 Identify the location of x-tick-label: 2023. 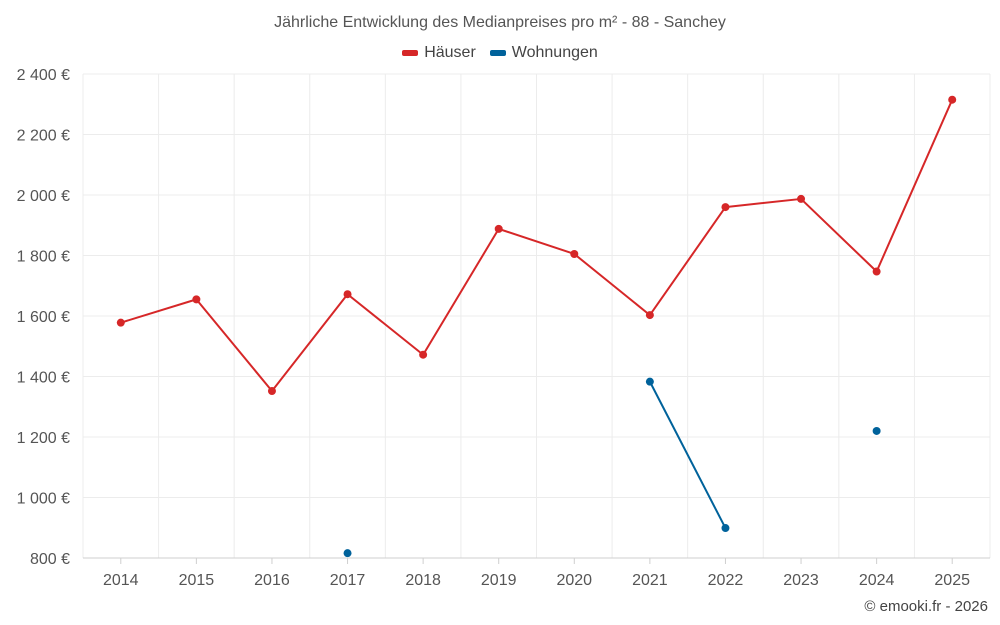
(801, 580).